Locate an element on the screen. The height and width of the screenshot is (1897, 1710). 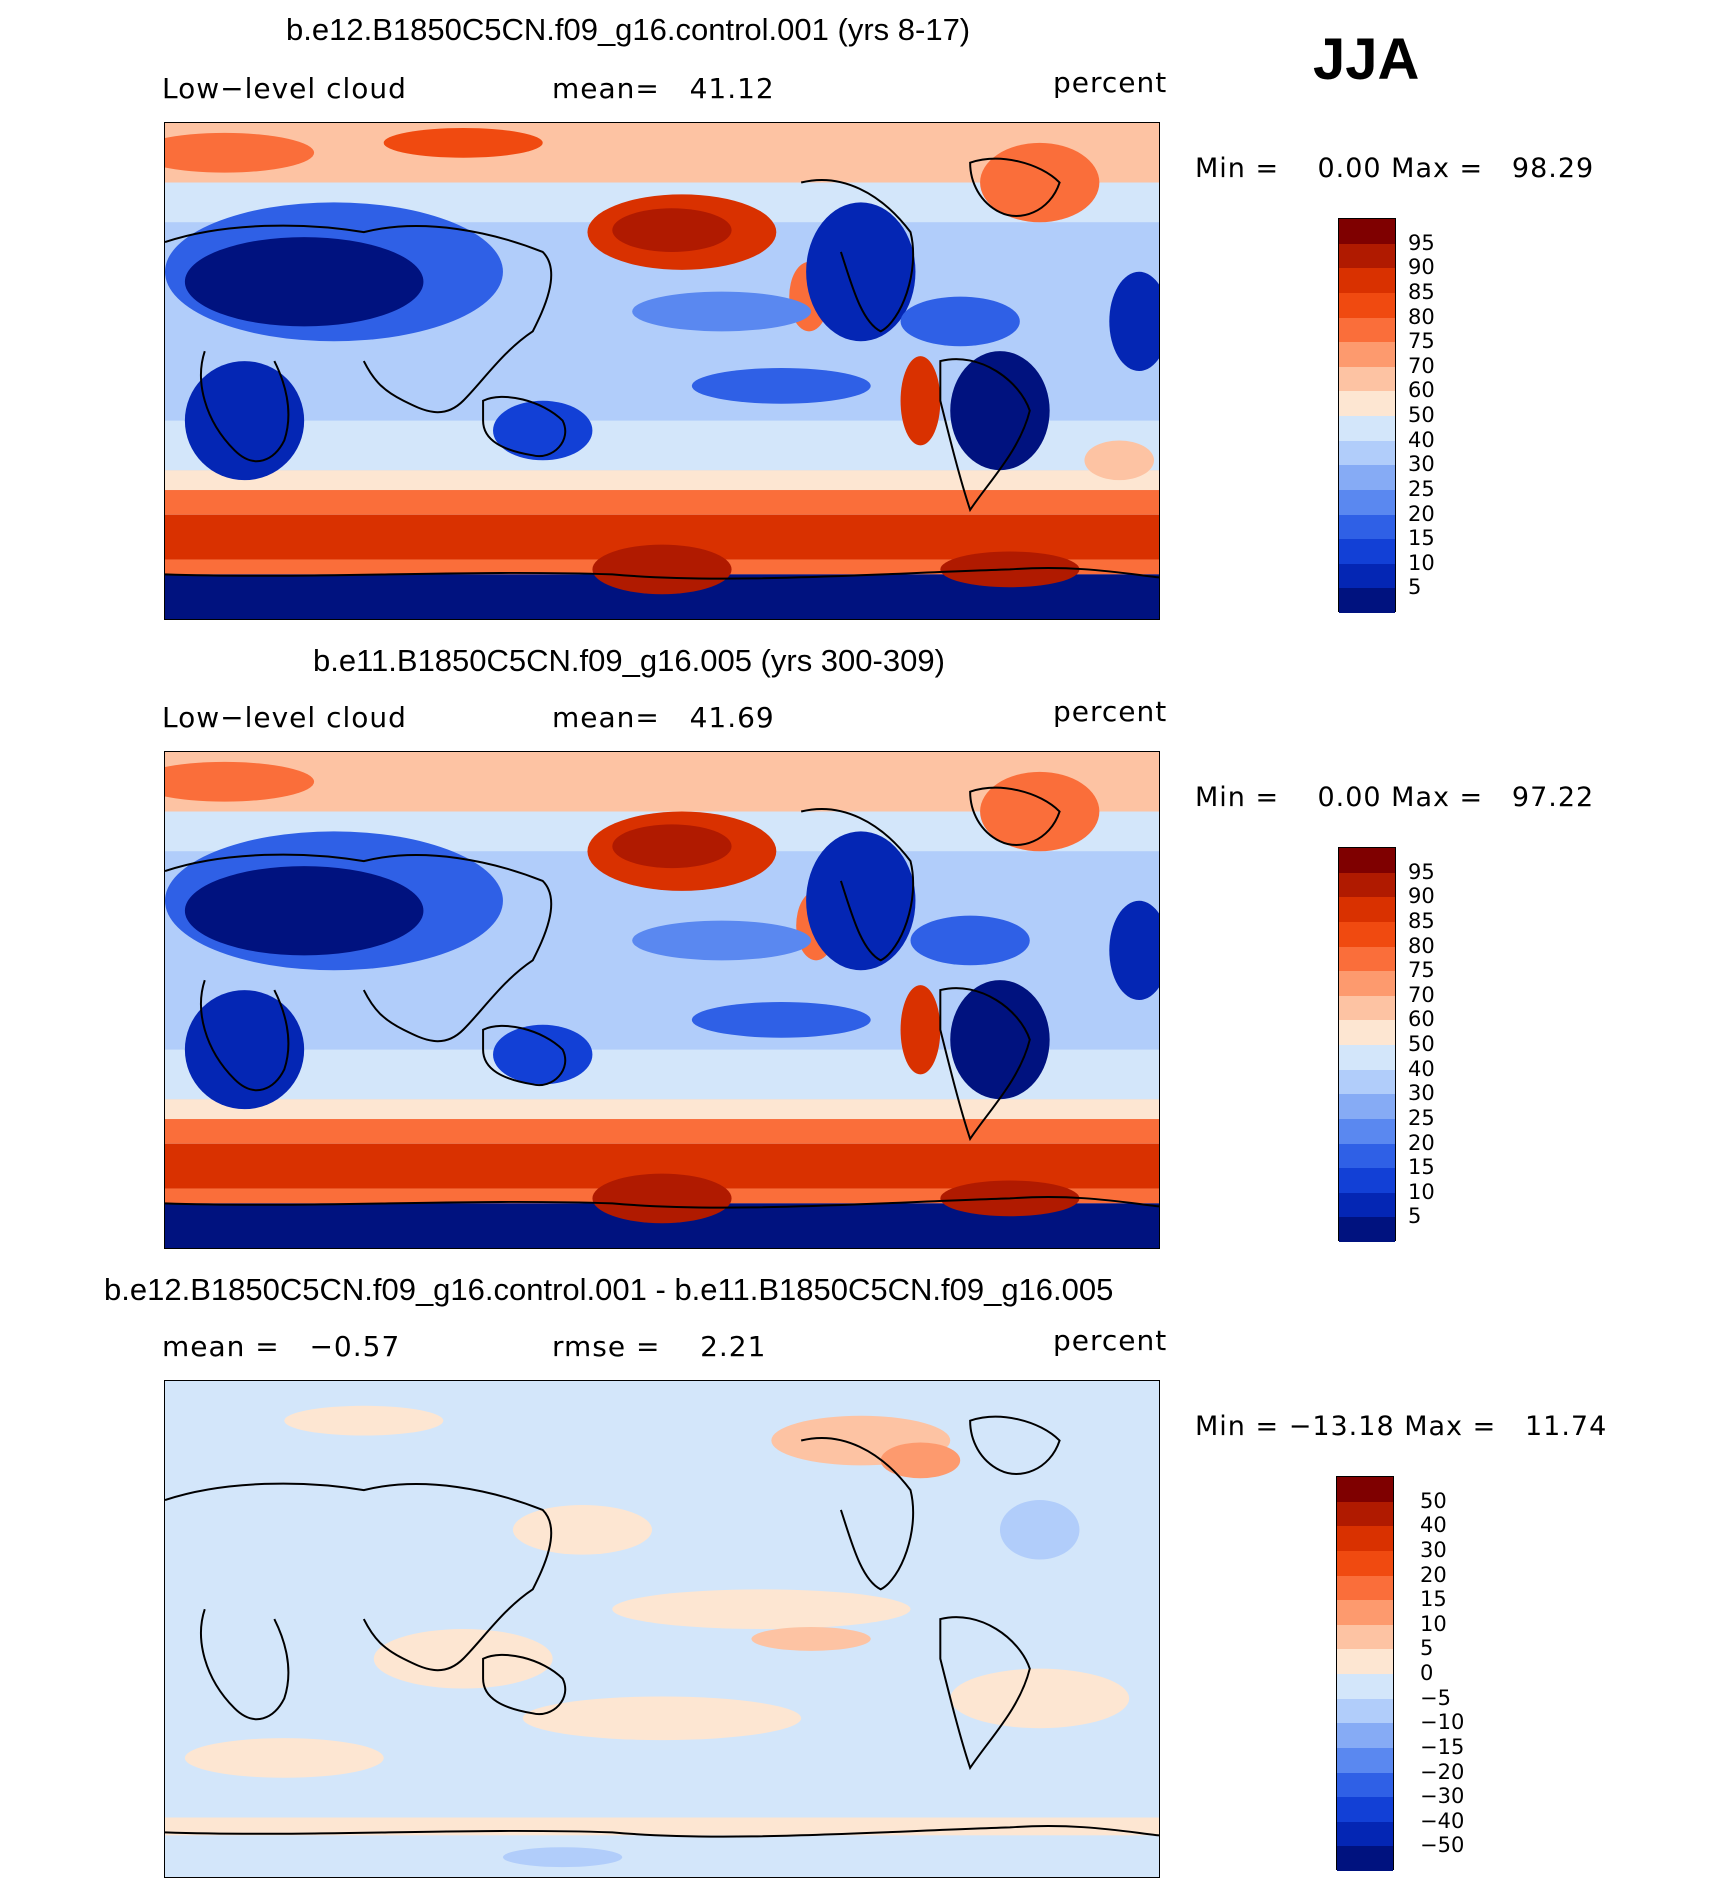
panel-3-rmse-value: 2.21 is located at coordinates (733, 1346).